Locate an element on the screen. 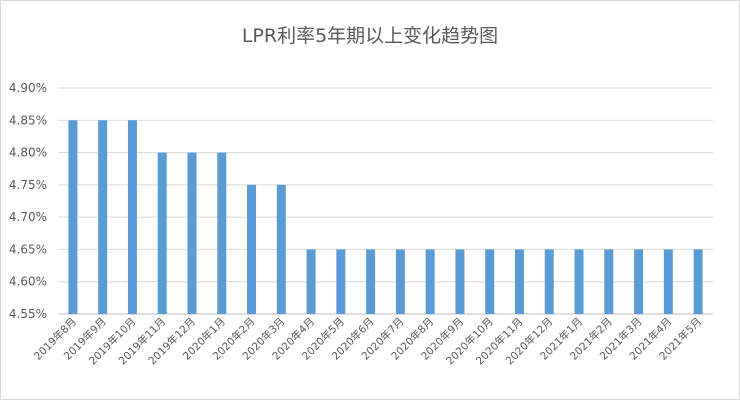 This screenshot has height=400, width=740. y-tick-label: 4.65% is located at coordinates (28, 249).